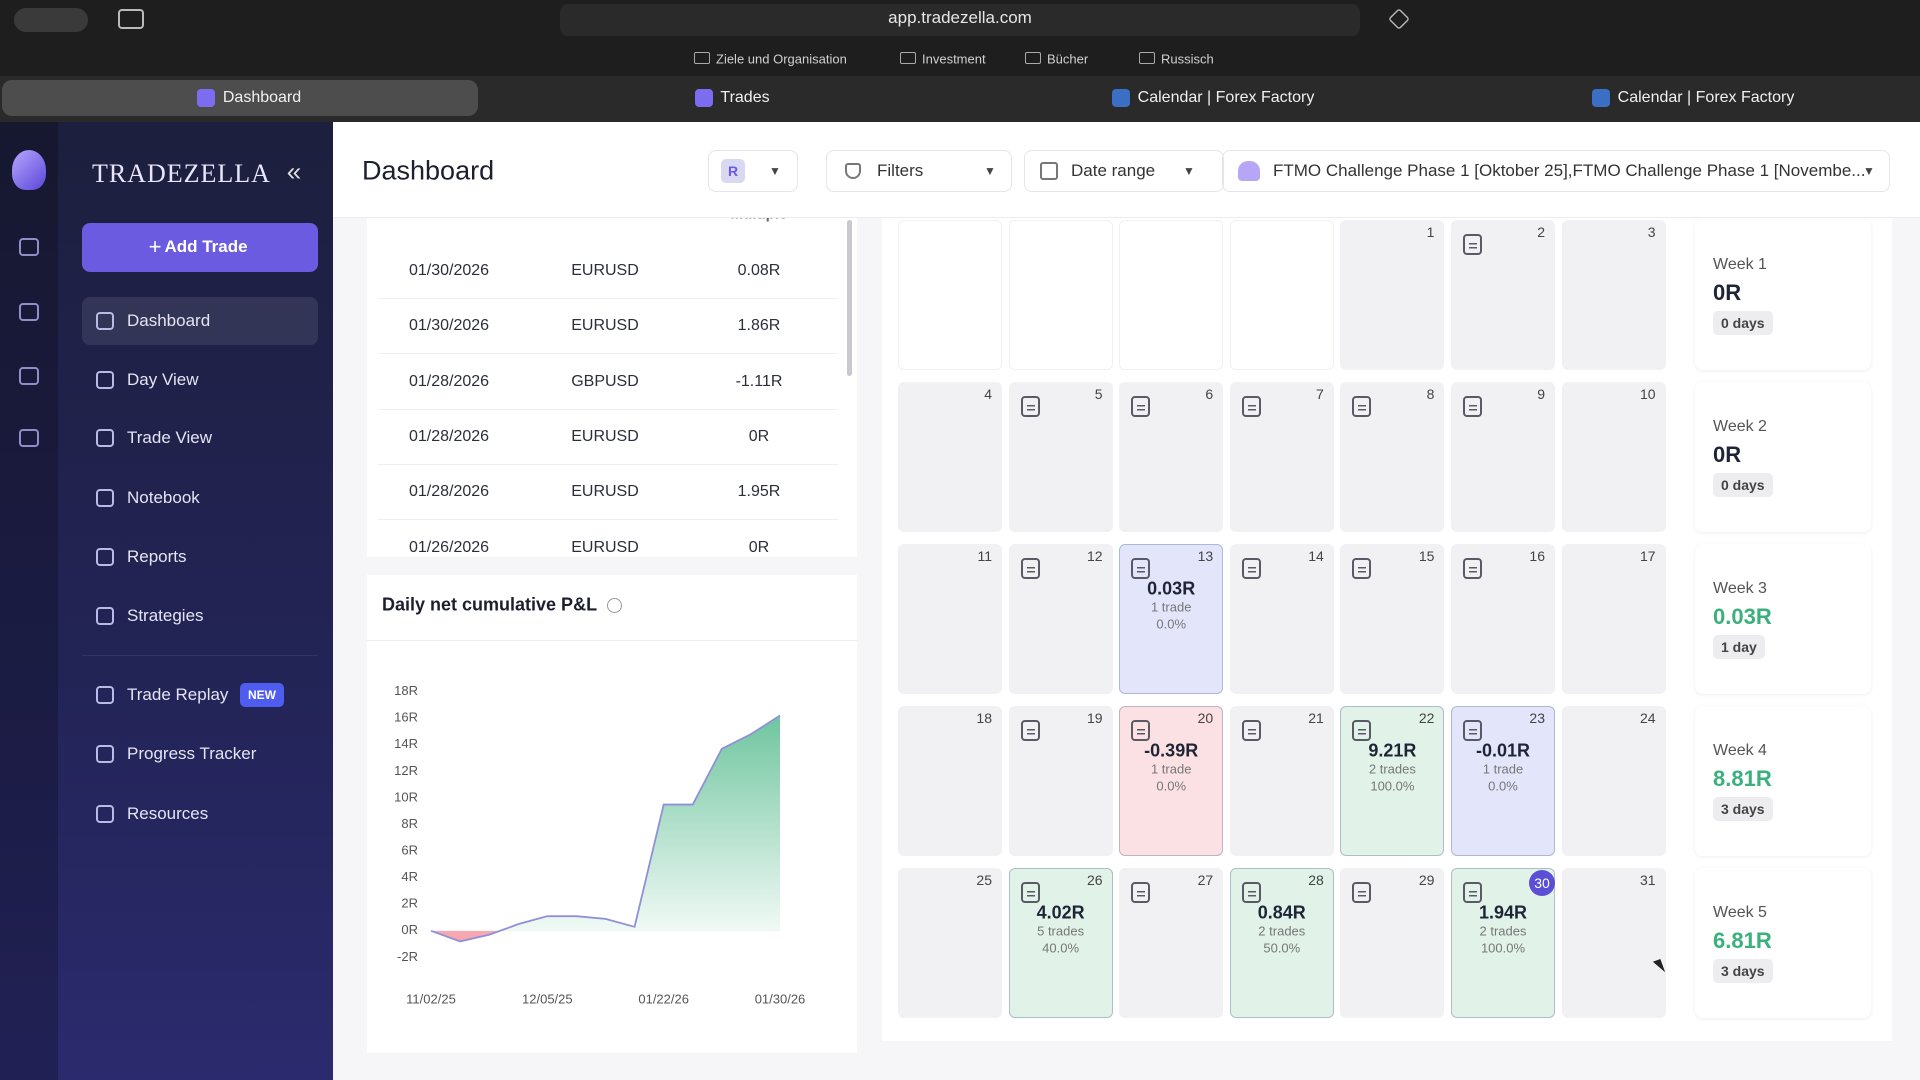 The image size is (1920, 1080). I want to click on add-trade-button, so click(200, 247).